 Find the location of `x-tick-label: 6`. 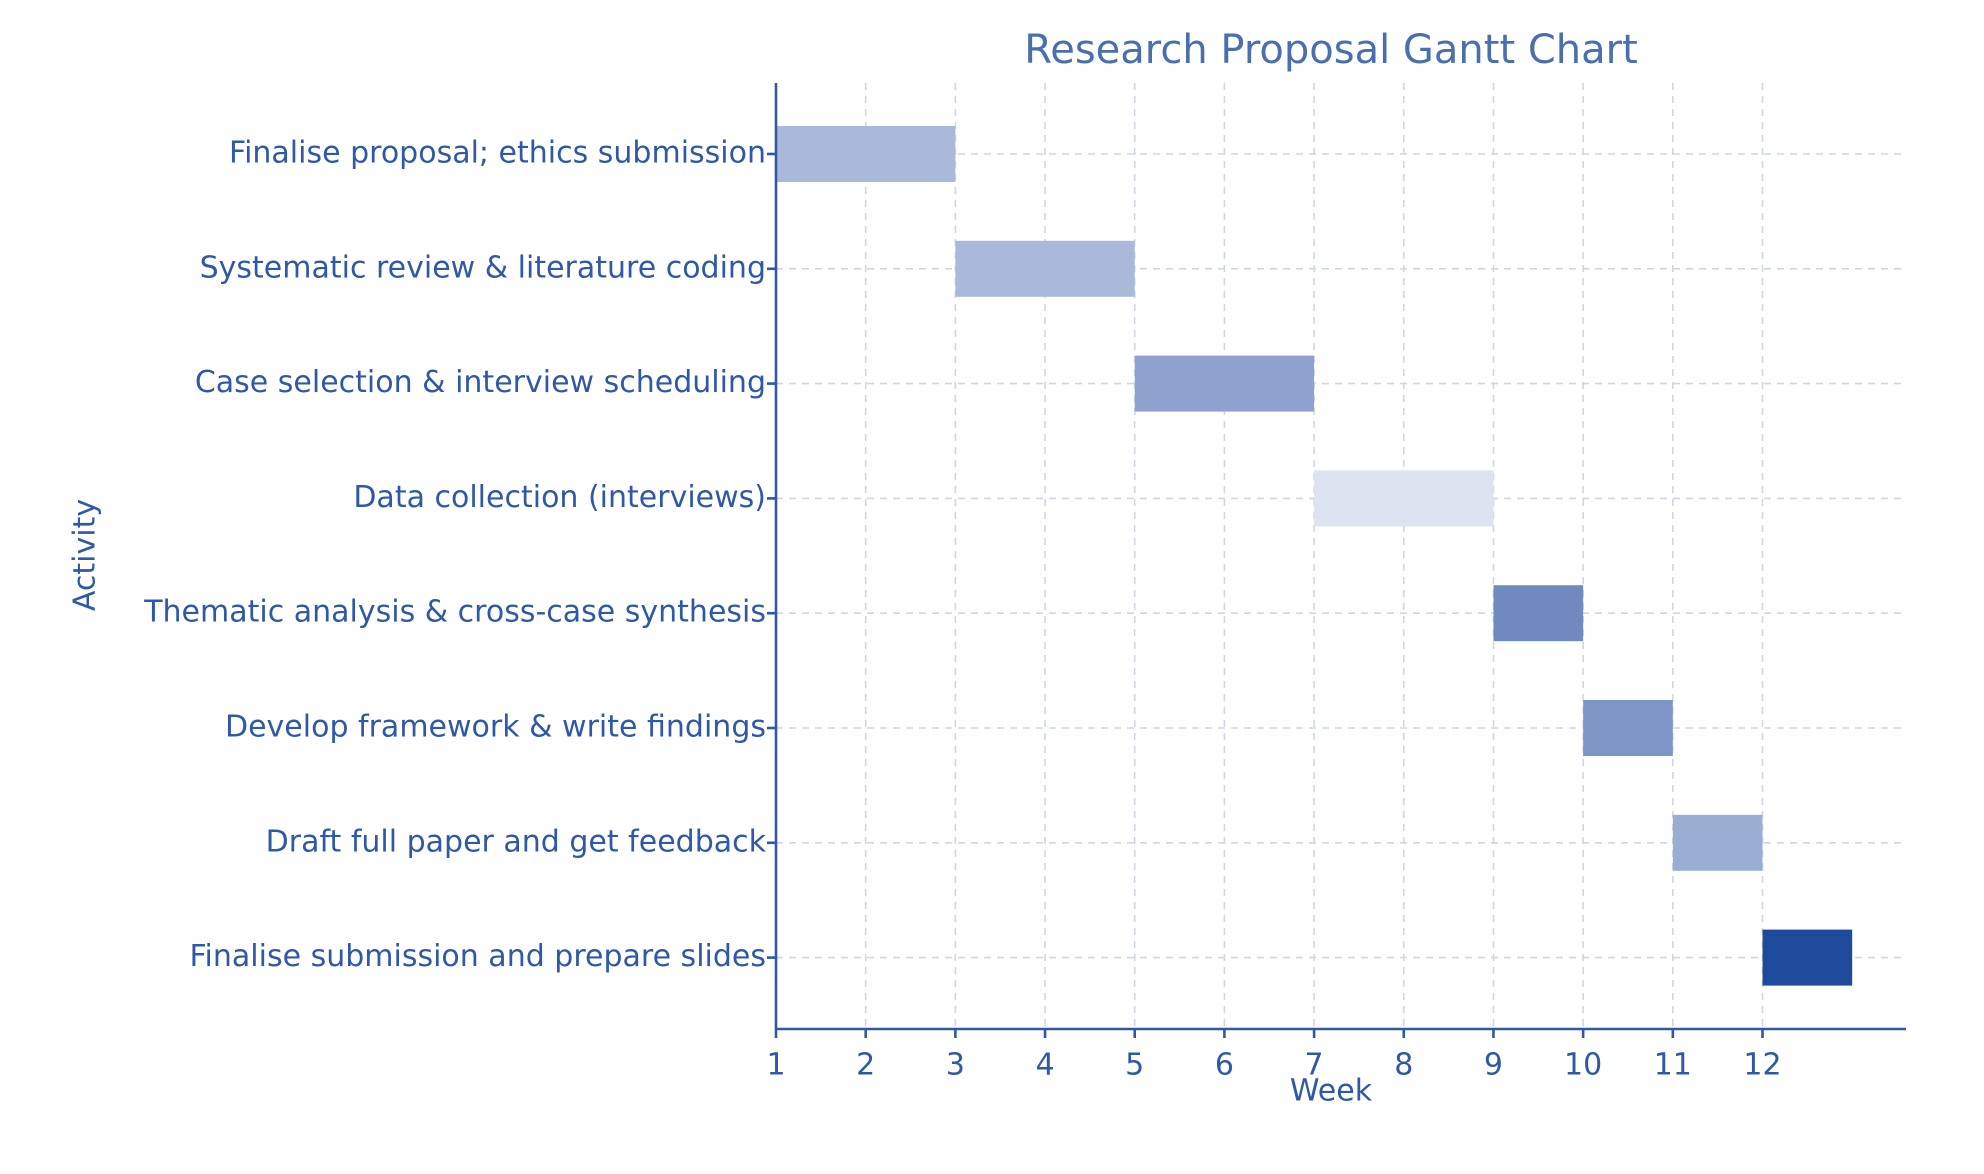

x-tick-label: 6 is located at coordinates (1224, 1065).